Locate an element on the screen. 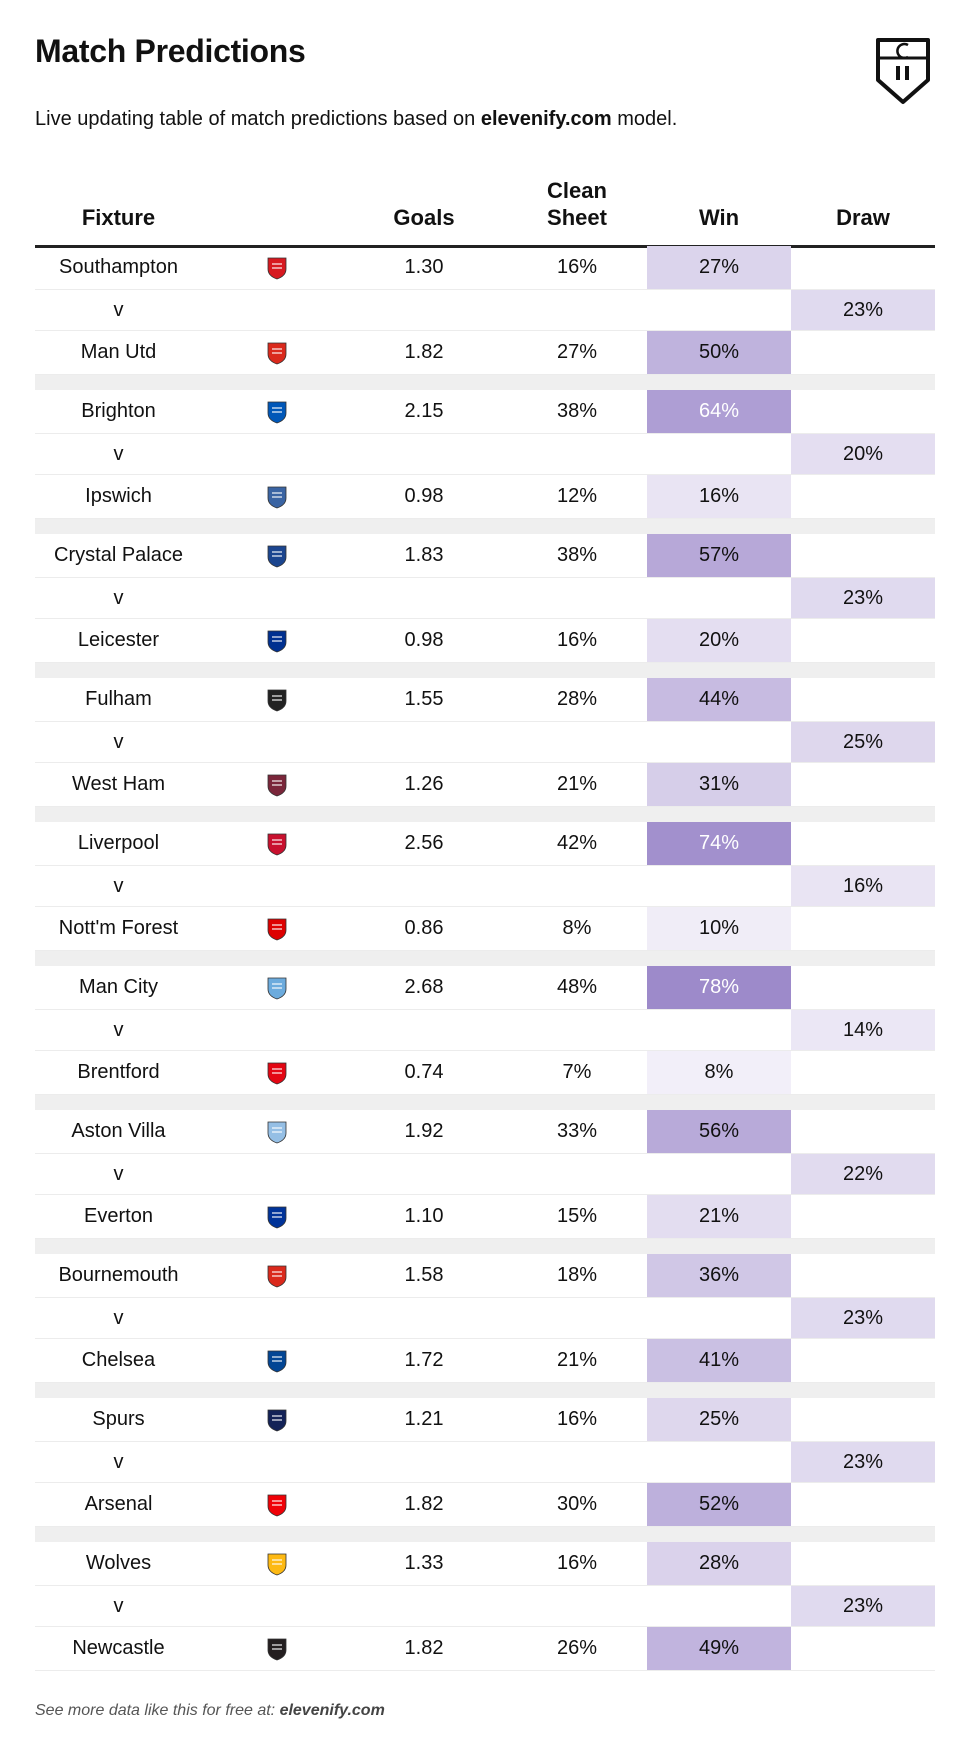 This screenshot has width=964, height=1739. win-value: 31% is located at coordinates (719, 784).